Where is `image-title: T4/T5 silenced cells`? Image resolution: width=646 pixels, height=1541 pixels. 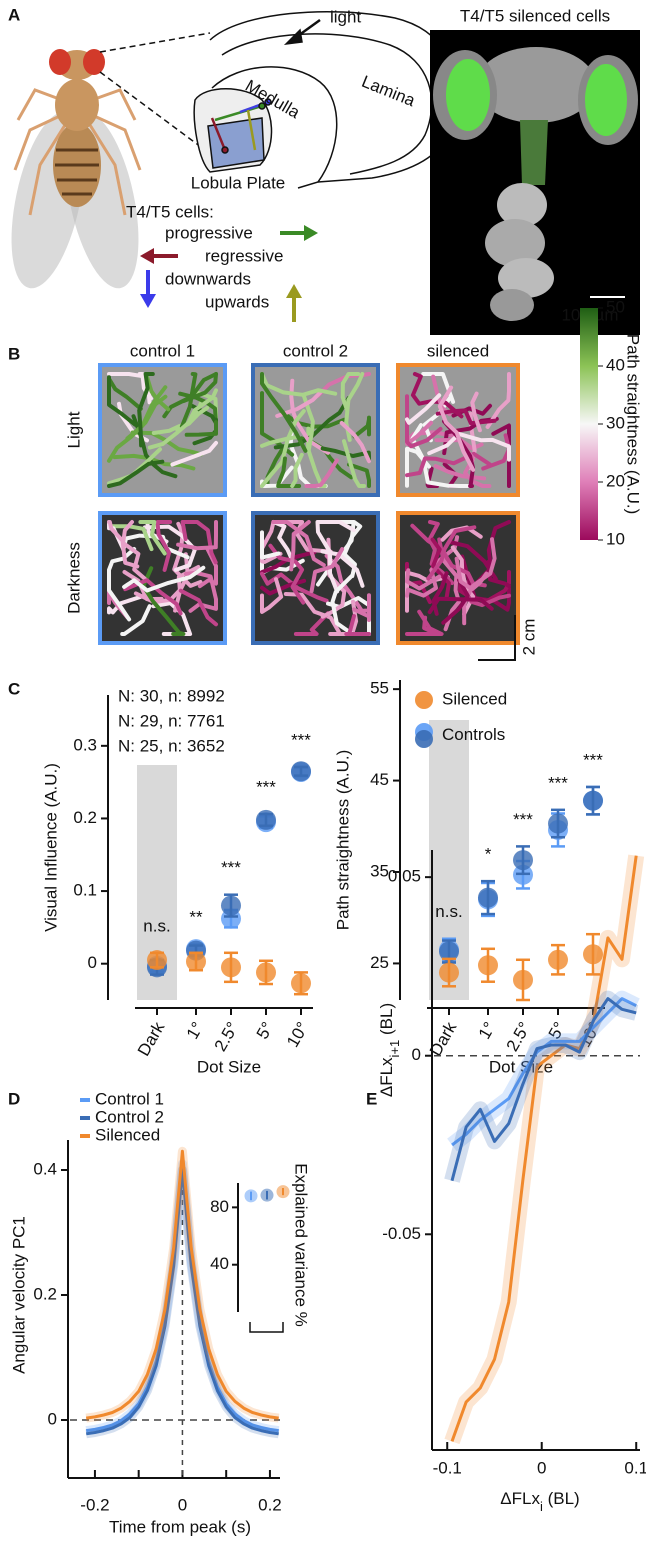
image-title: T4/T5 silenced cells is located at coordinates (535, 15).